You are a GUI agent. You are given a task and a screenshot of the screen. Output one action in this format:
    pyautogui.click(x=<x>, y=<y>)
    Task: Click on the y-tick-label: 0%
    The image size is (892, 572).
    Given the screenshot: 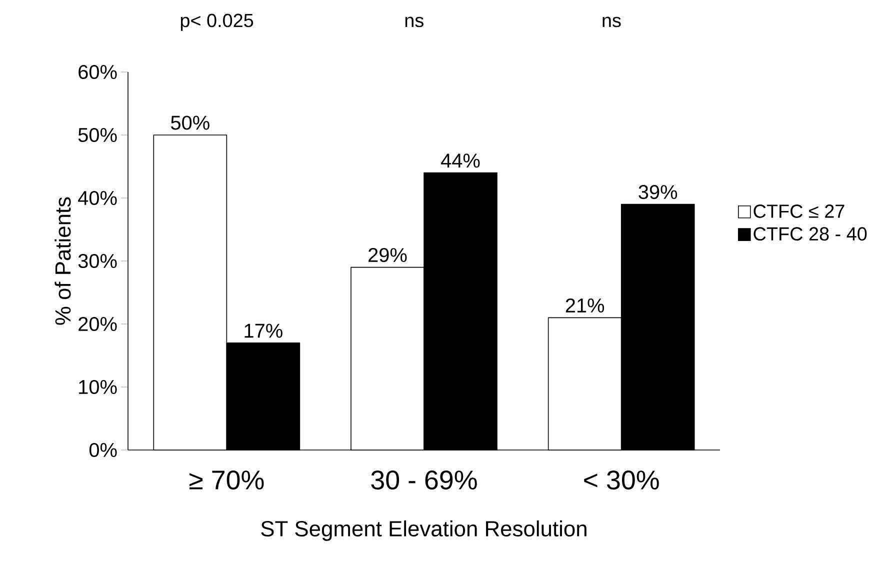 What is the action you would take?
    pyautogui.click(x=103, y=450)
    